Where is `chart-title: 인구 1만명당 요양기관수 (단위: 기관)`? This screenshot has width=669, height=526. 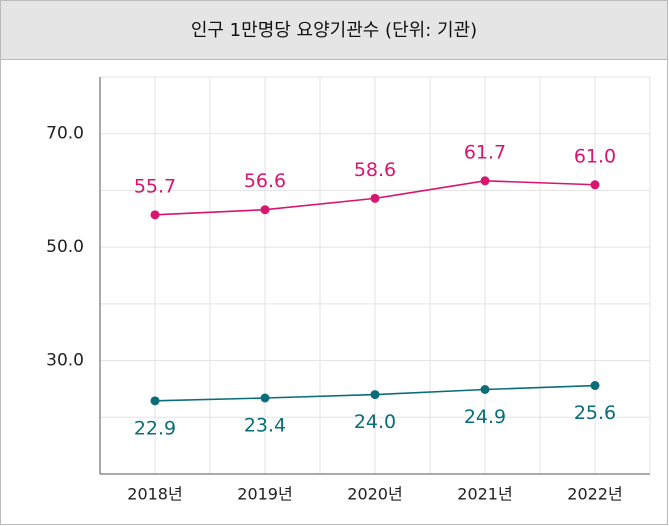
chart-title: 인구 1만명당 요양기관수 (단위: 기관) is located at coordinates (334, 30).